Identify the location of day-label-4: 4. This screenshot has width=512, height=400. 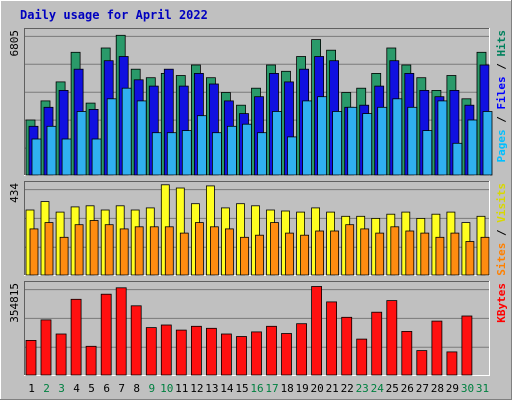
(76, 388).